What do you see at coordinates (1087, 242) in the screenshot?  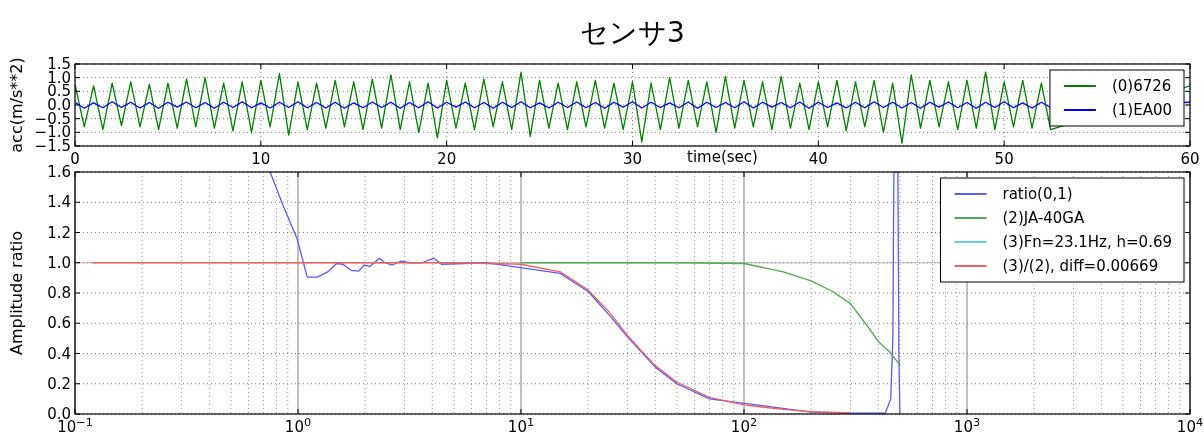 I see `legend-label: (3)Fn=23.1Hz, h=0.69` at bounding box center [1087, 242].